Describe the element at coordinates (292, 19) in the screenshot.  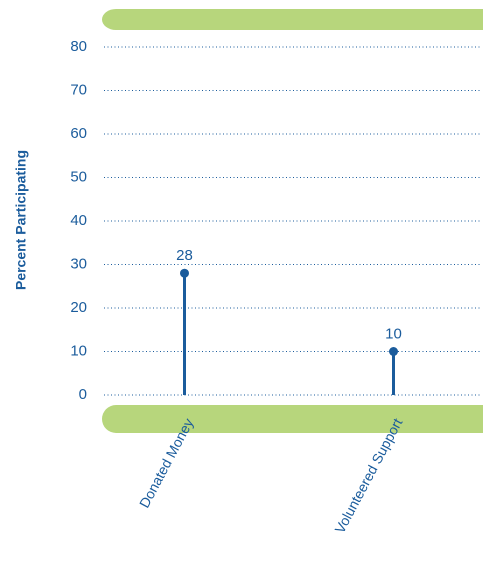
I see `top-band` at that location.